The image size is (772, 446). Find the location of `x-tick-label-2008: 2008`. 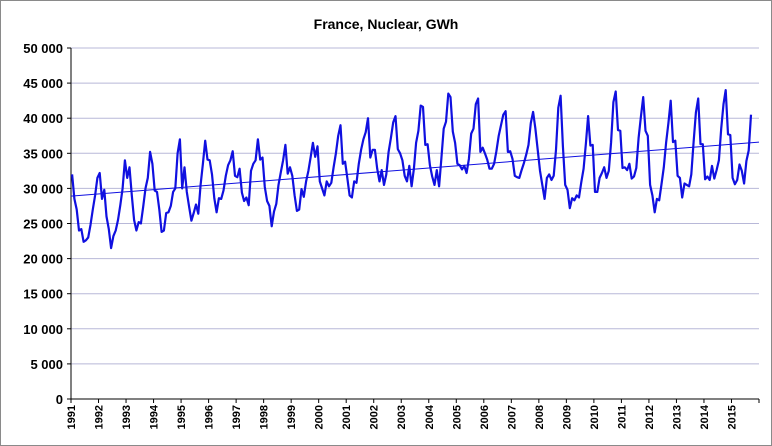

x-tick-label-2008: 2008 is located at coordinates (540, 417).